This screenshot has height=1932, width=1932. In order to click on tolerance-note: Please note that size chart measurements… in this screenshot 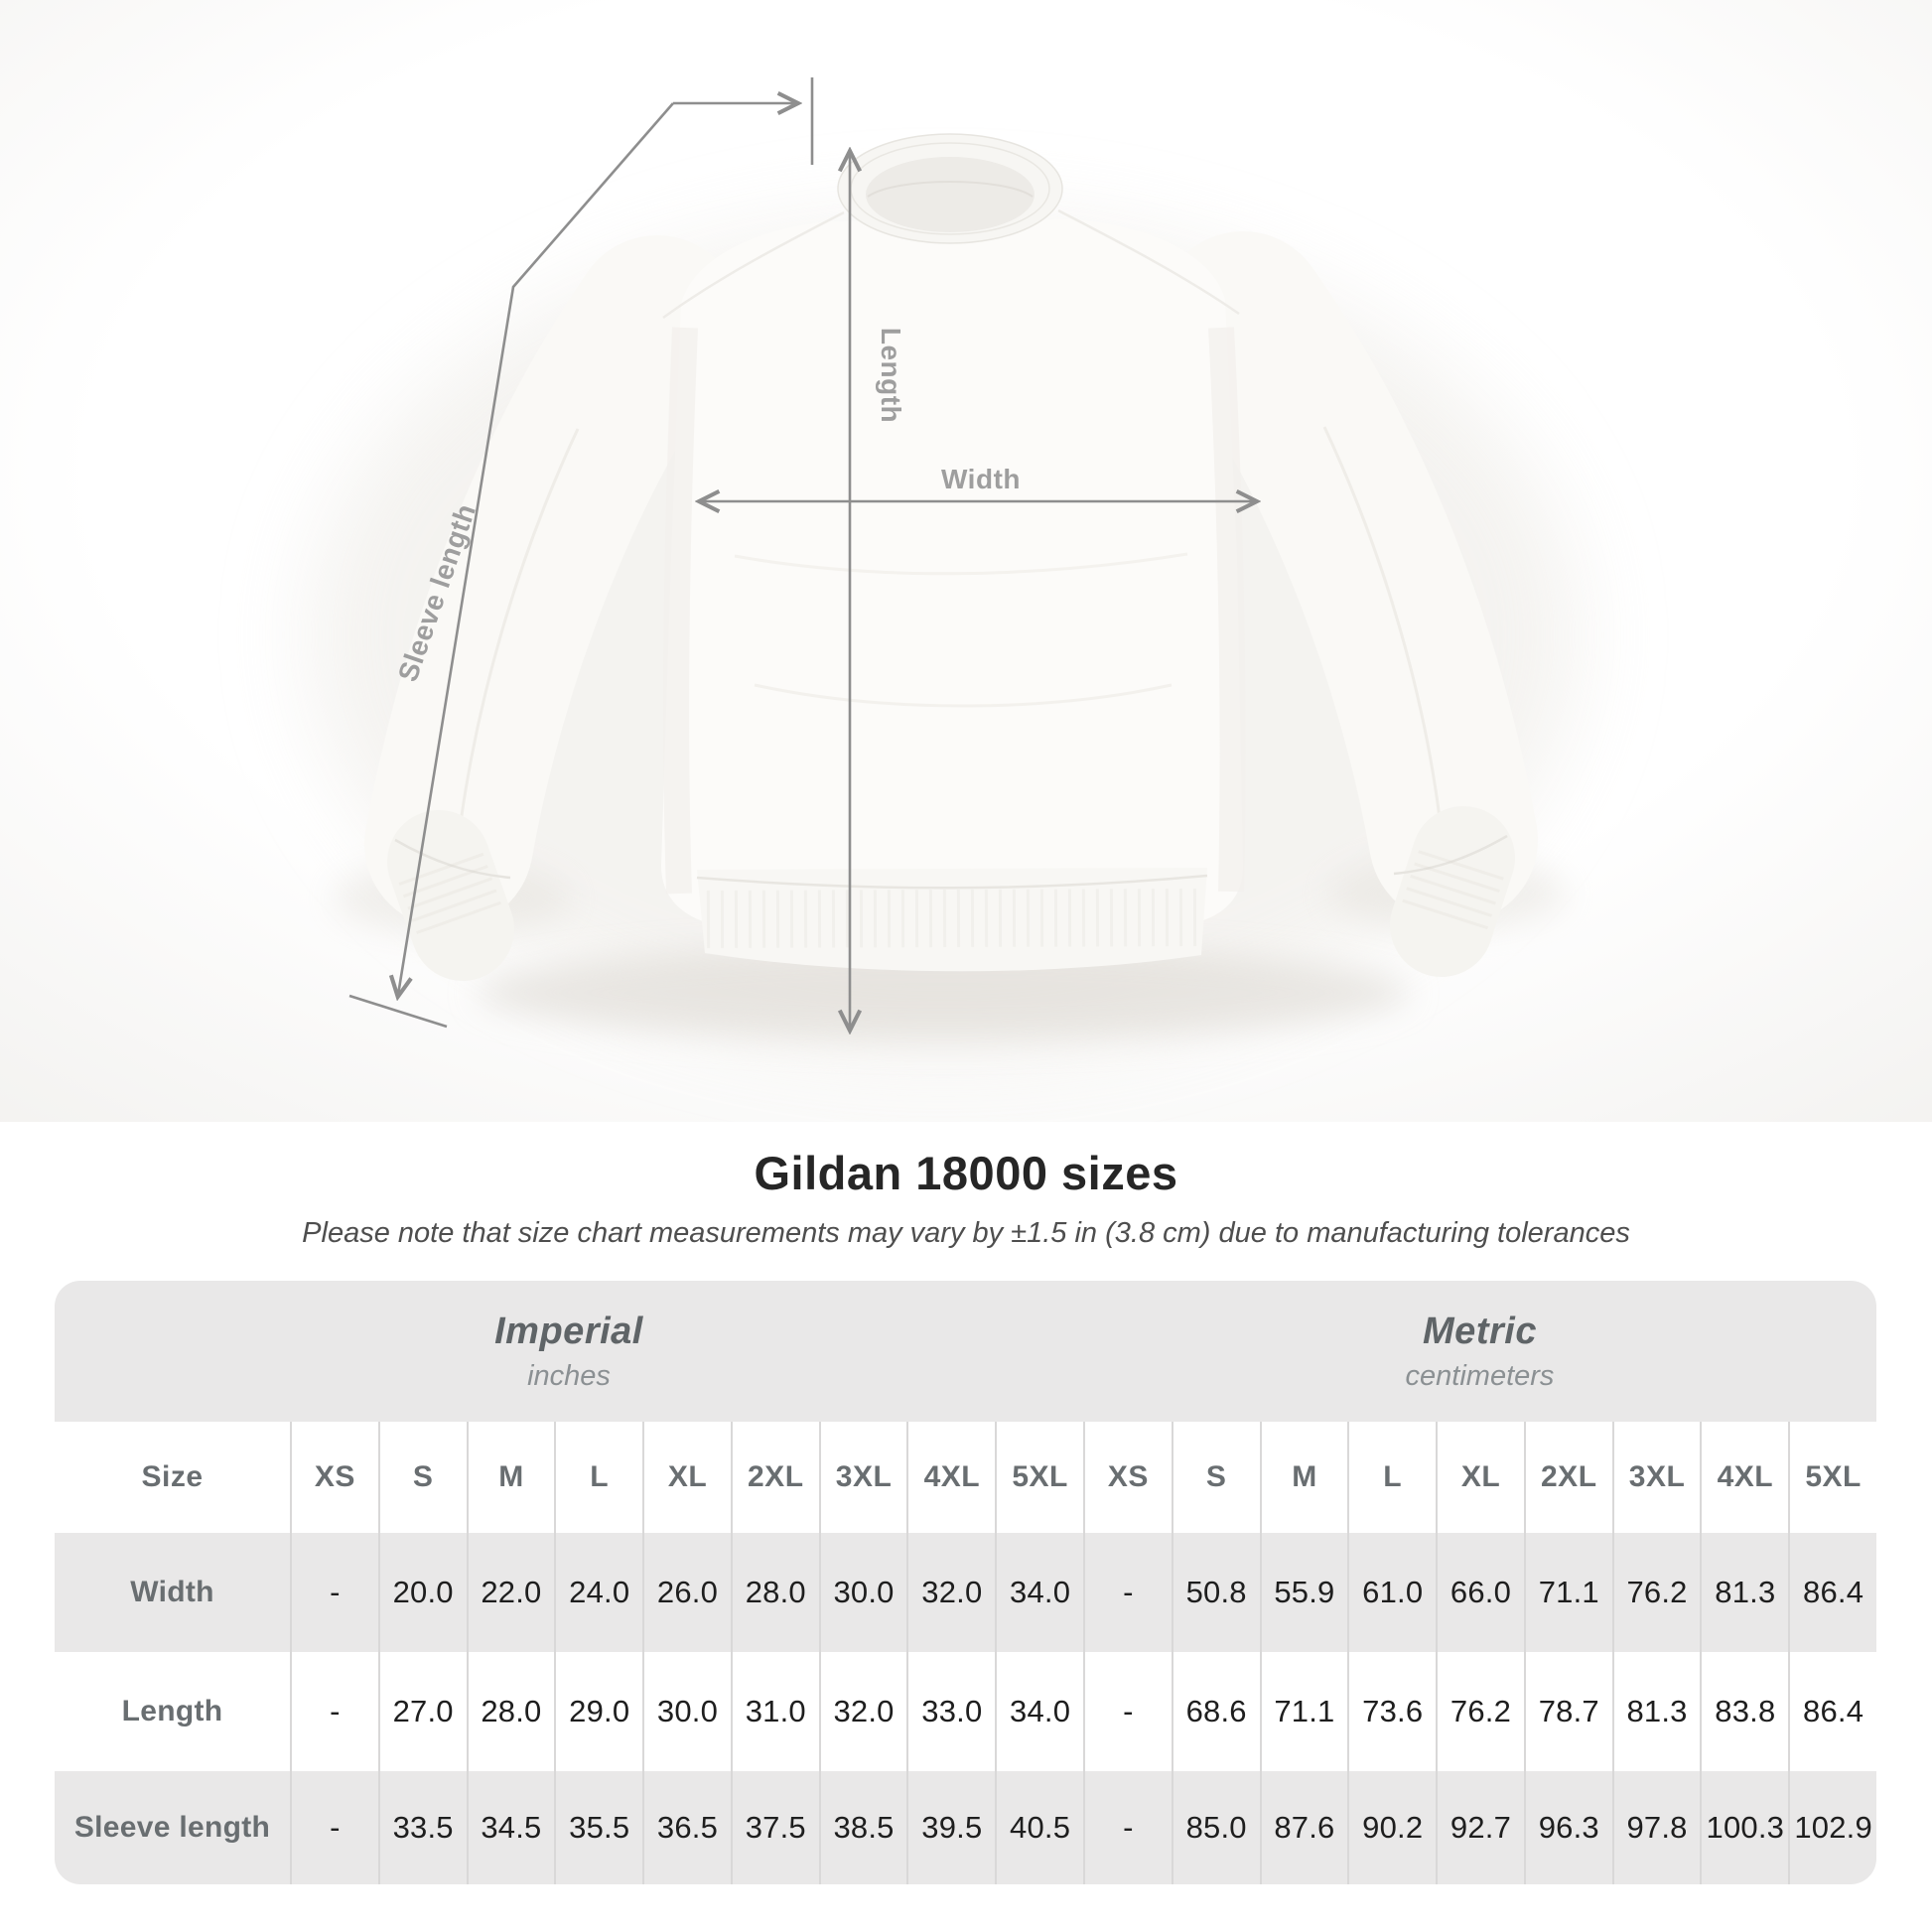, I will do `click(966, 1233)`.